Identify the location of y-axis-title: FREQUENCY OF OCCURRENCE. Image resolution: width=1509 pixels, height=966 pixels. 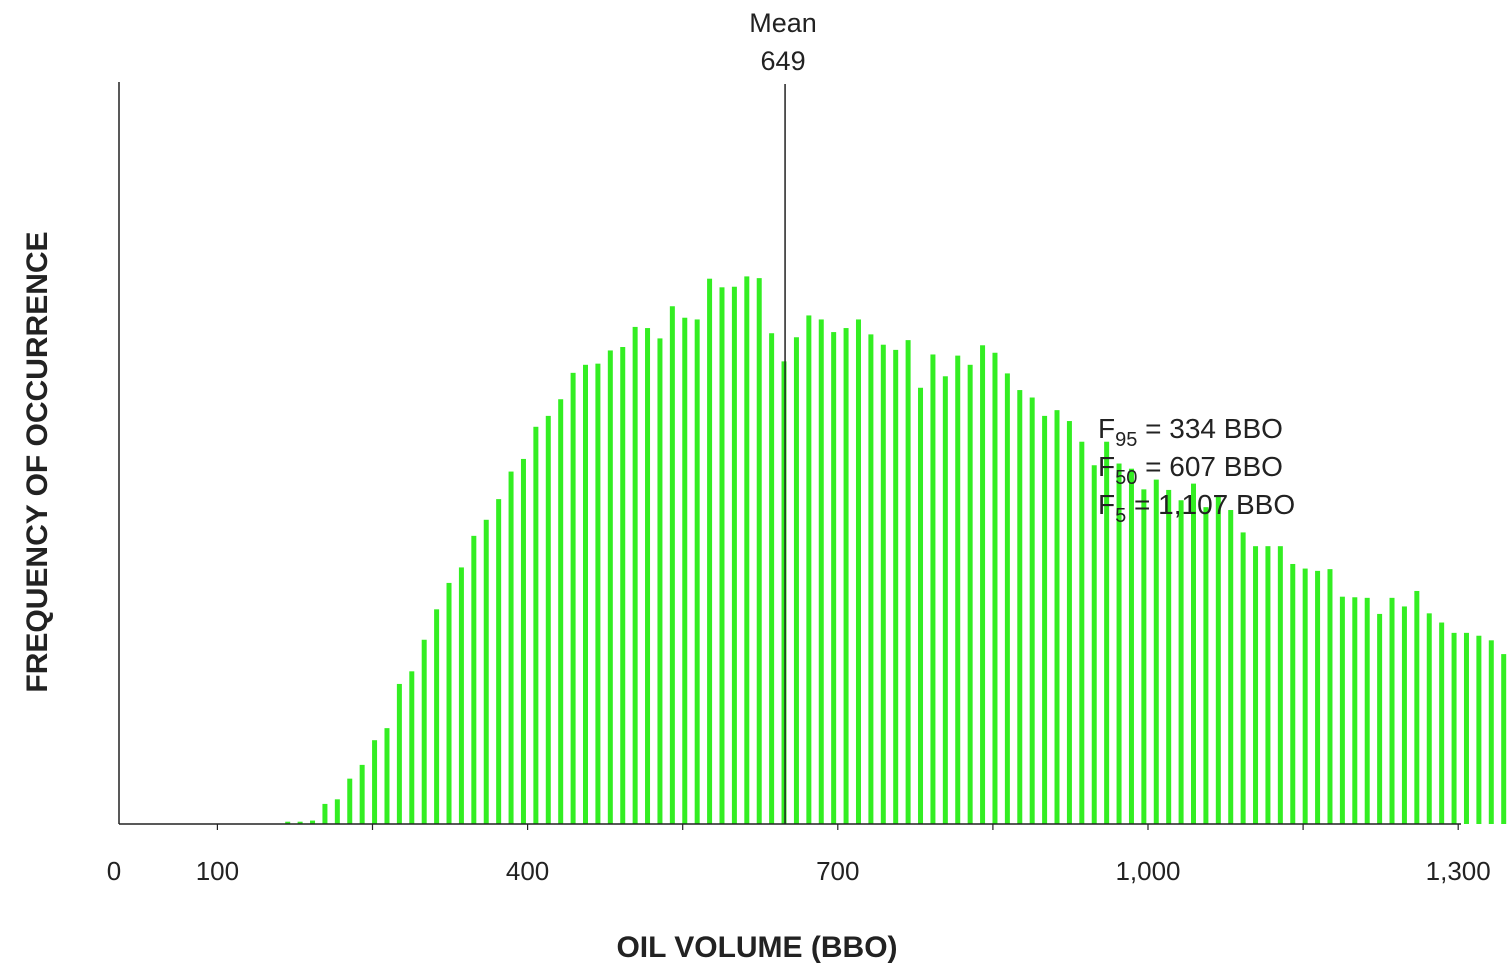
(37, 461).